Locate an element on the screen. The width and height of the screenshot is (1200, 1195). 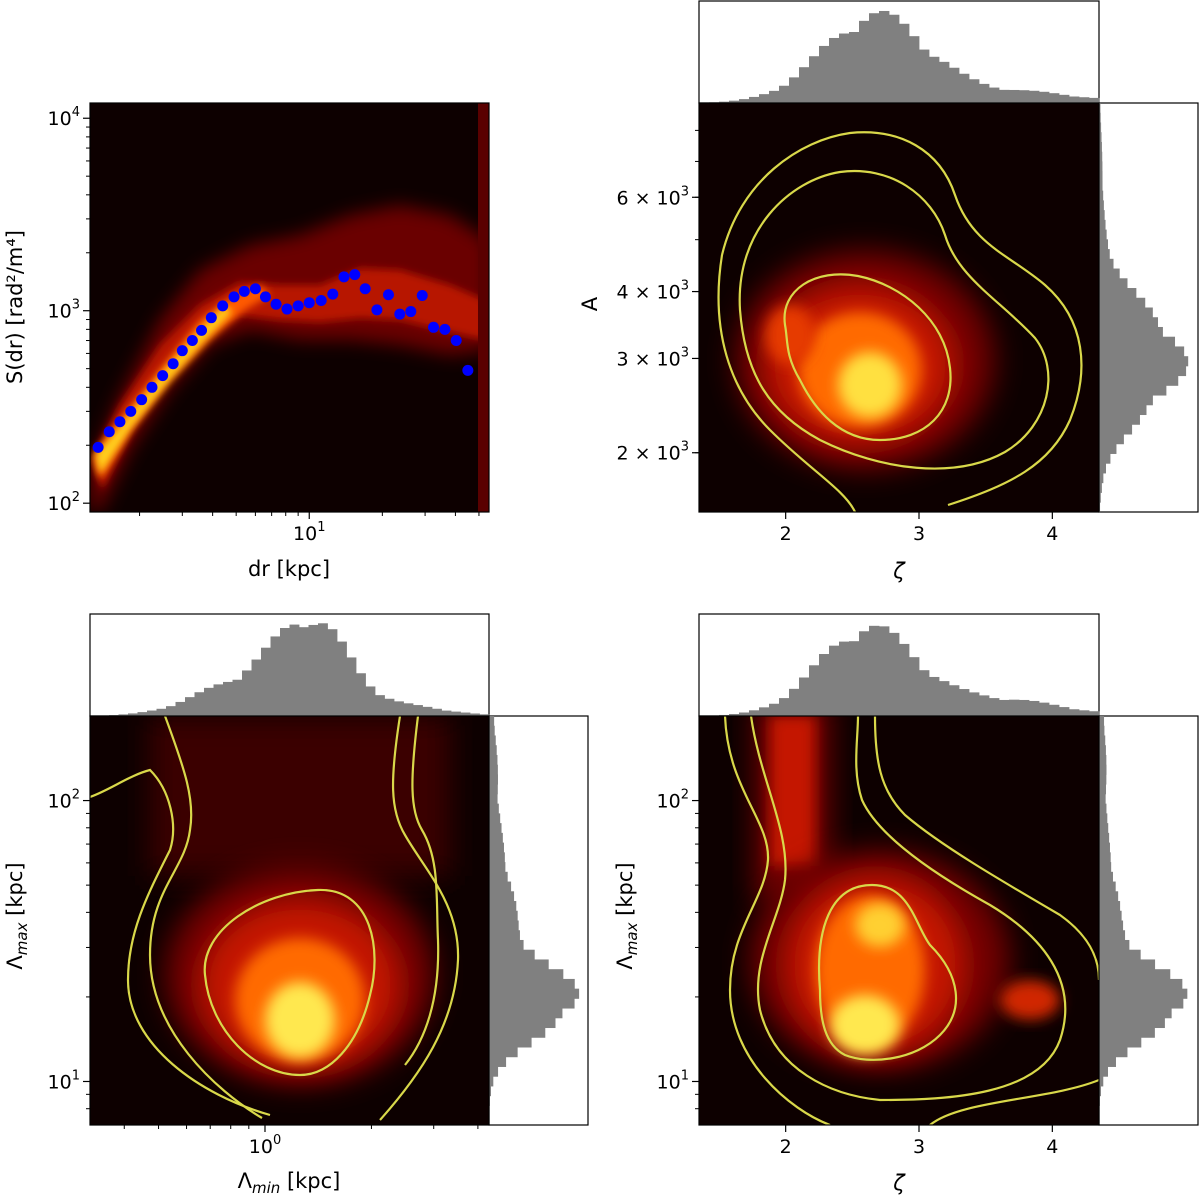
p4-x-tick-label: 2 is located at coordinates (786, 1147).